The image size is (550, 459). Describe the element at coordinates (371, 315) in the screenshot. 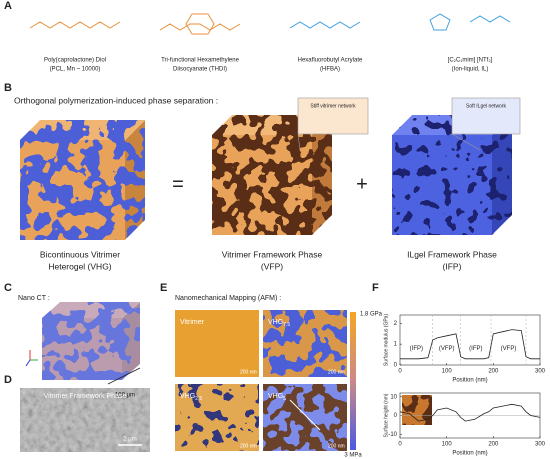

I see `colorbar-label: 1.8 GPa` at that location.